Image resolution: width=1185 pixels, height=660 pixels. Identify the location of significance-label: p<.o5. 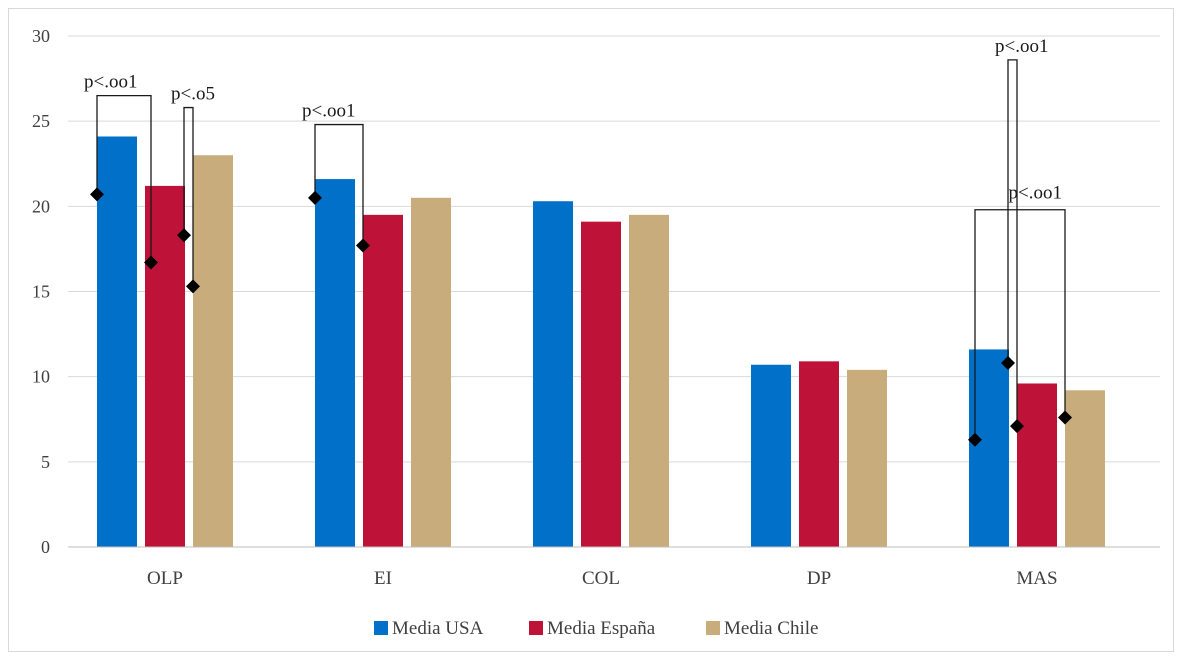
(193, 94).